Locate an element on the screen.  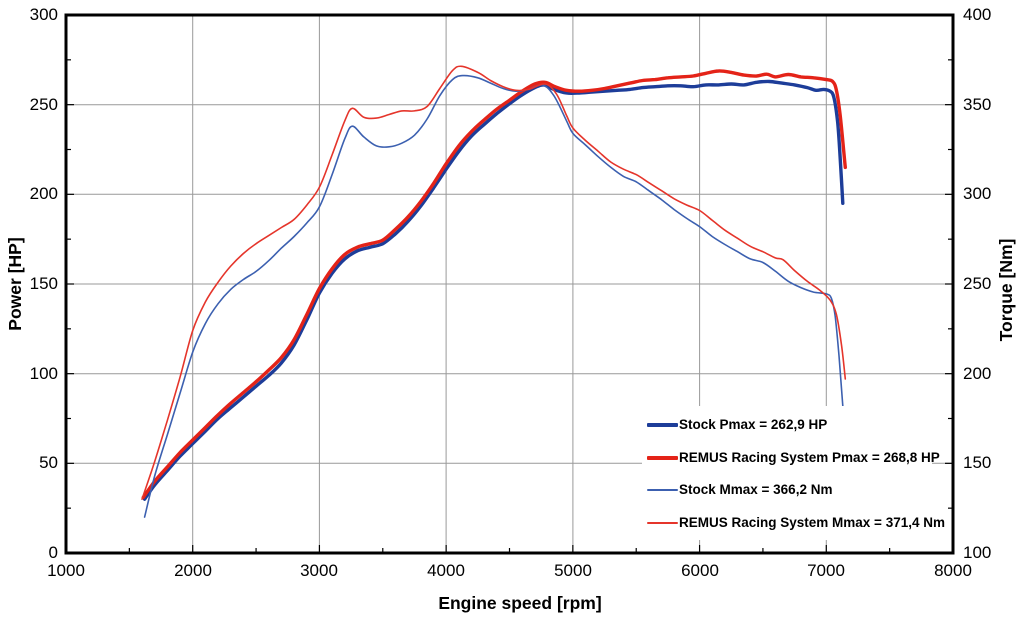
left-axis-title: Power [HP] is located at coordinates (15, 284).